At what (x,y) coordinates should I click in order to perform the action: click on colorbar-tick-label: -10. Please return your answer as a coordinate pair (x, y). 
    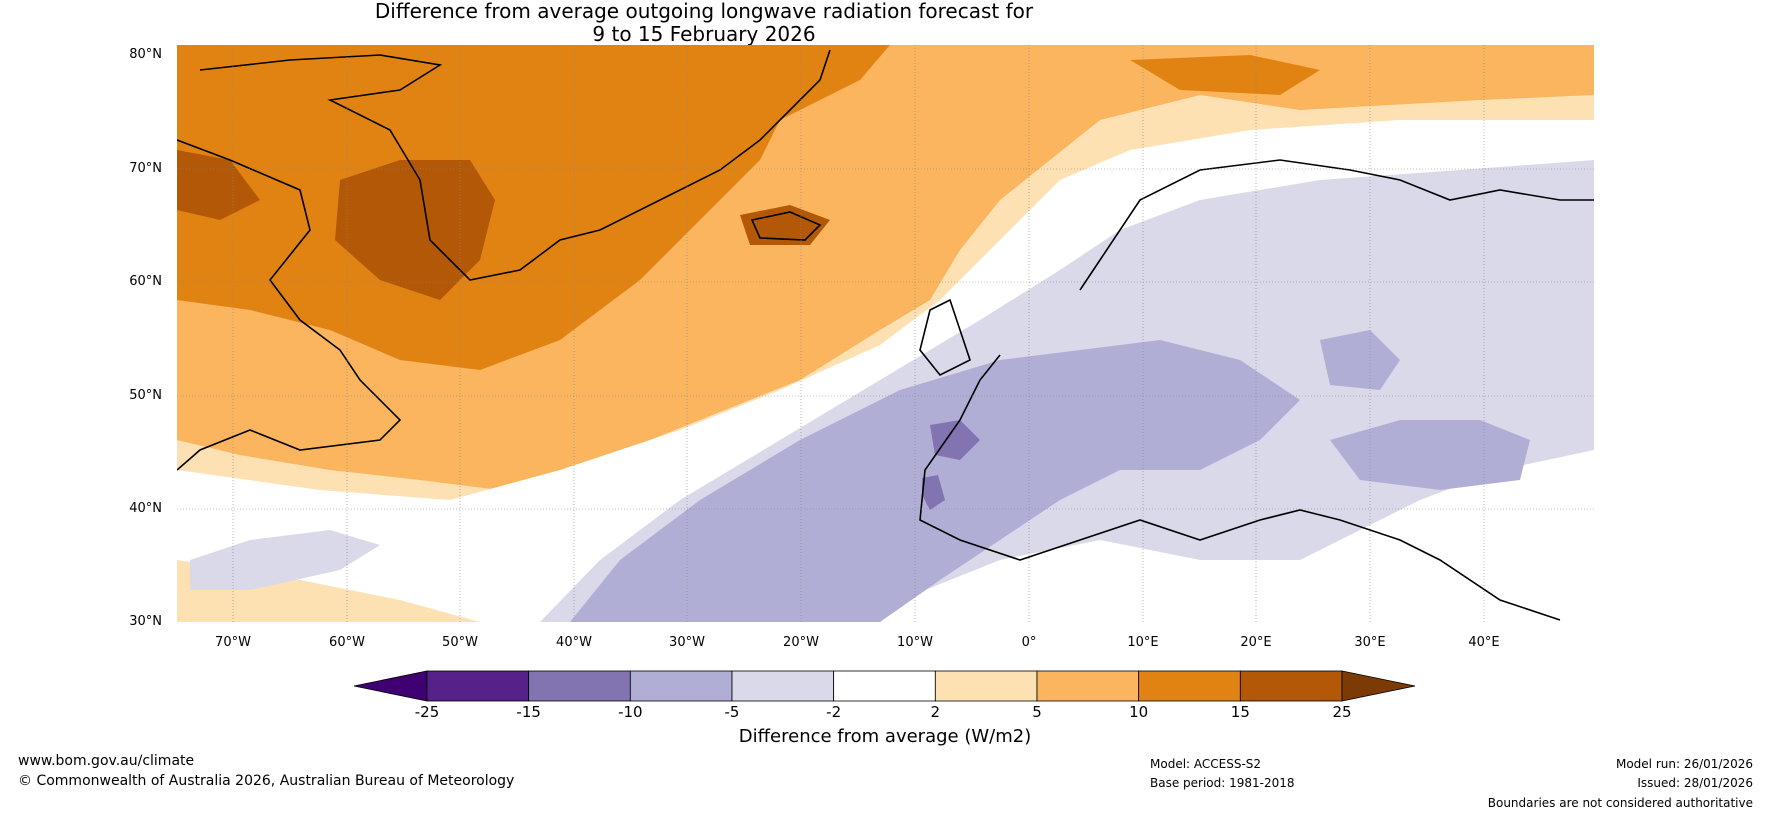
    Looking at the image, I should click on (630, 712).